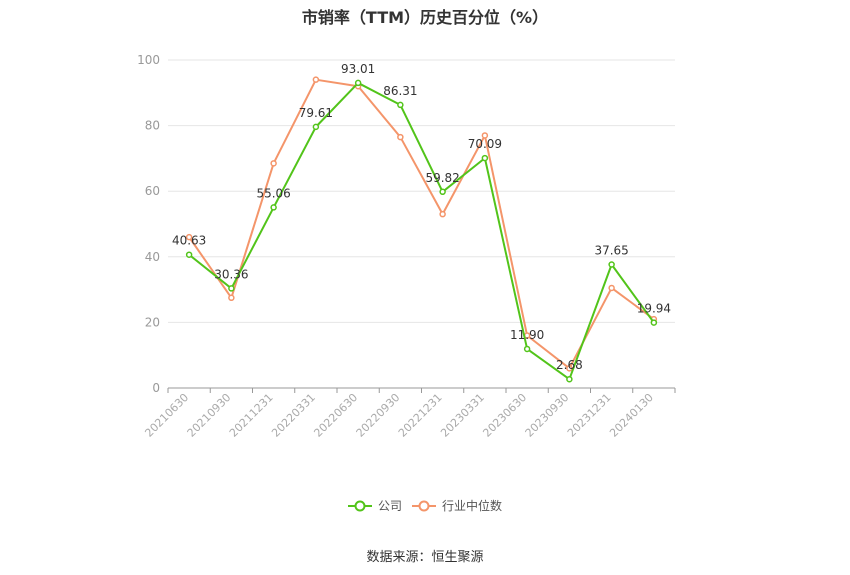 The height and width of the screenshot is (575, 850). What do you see at coordinates (152, 191) in the screenshot?
I see `y-tick-label: 60` at bounding box center [152, 191].